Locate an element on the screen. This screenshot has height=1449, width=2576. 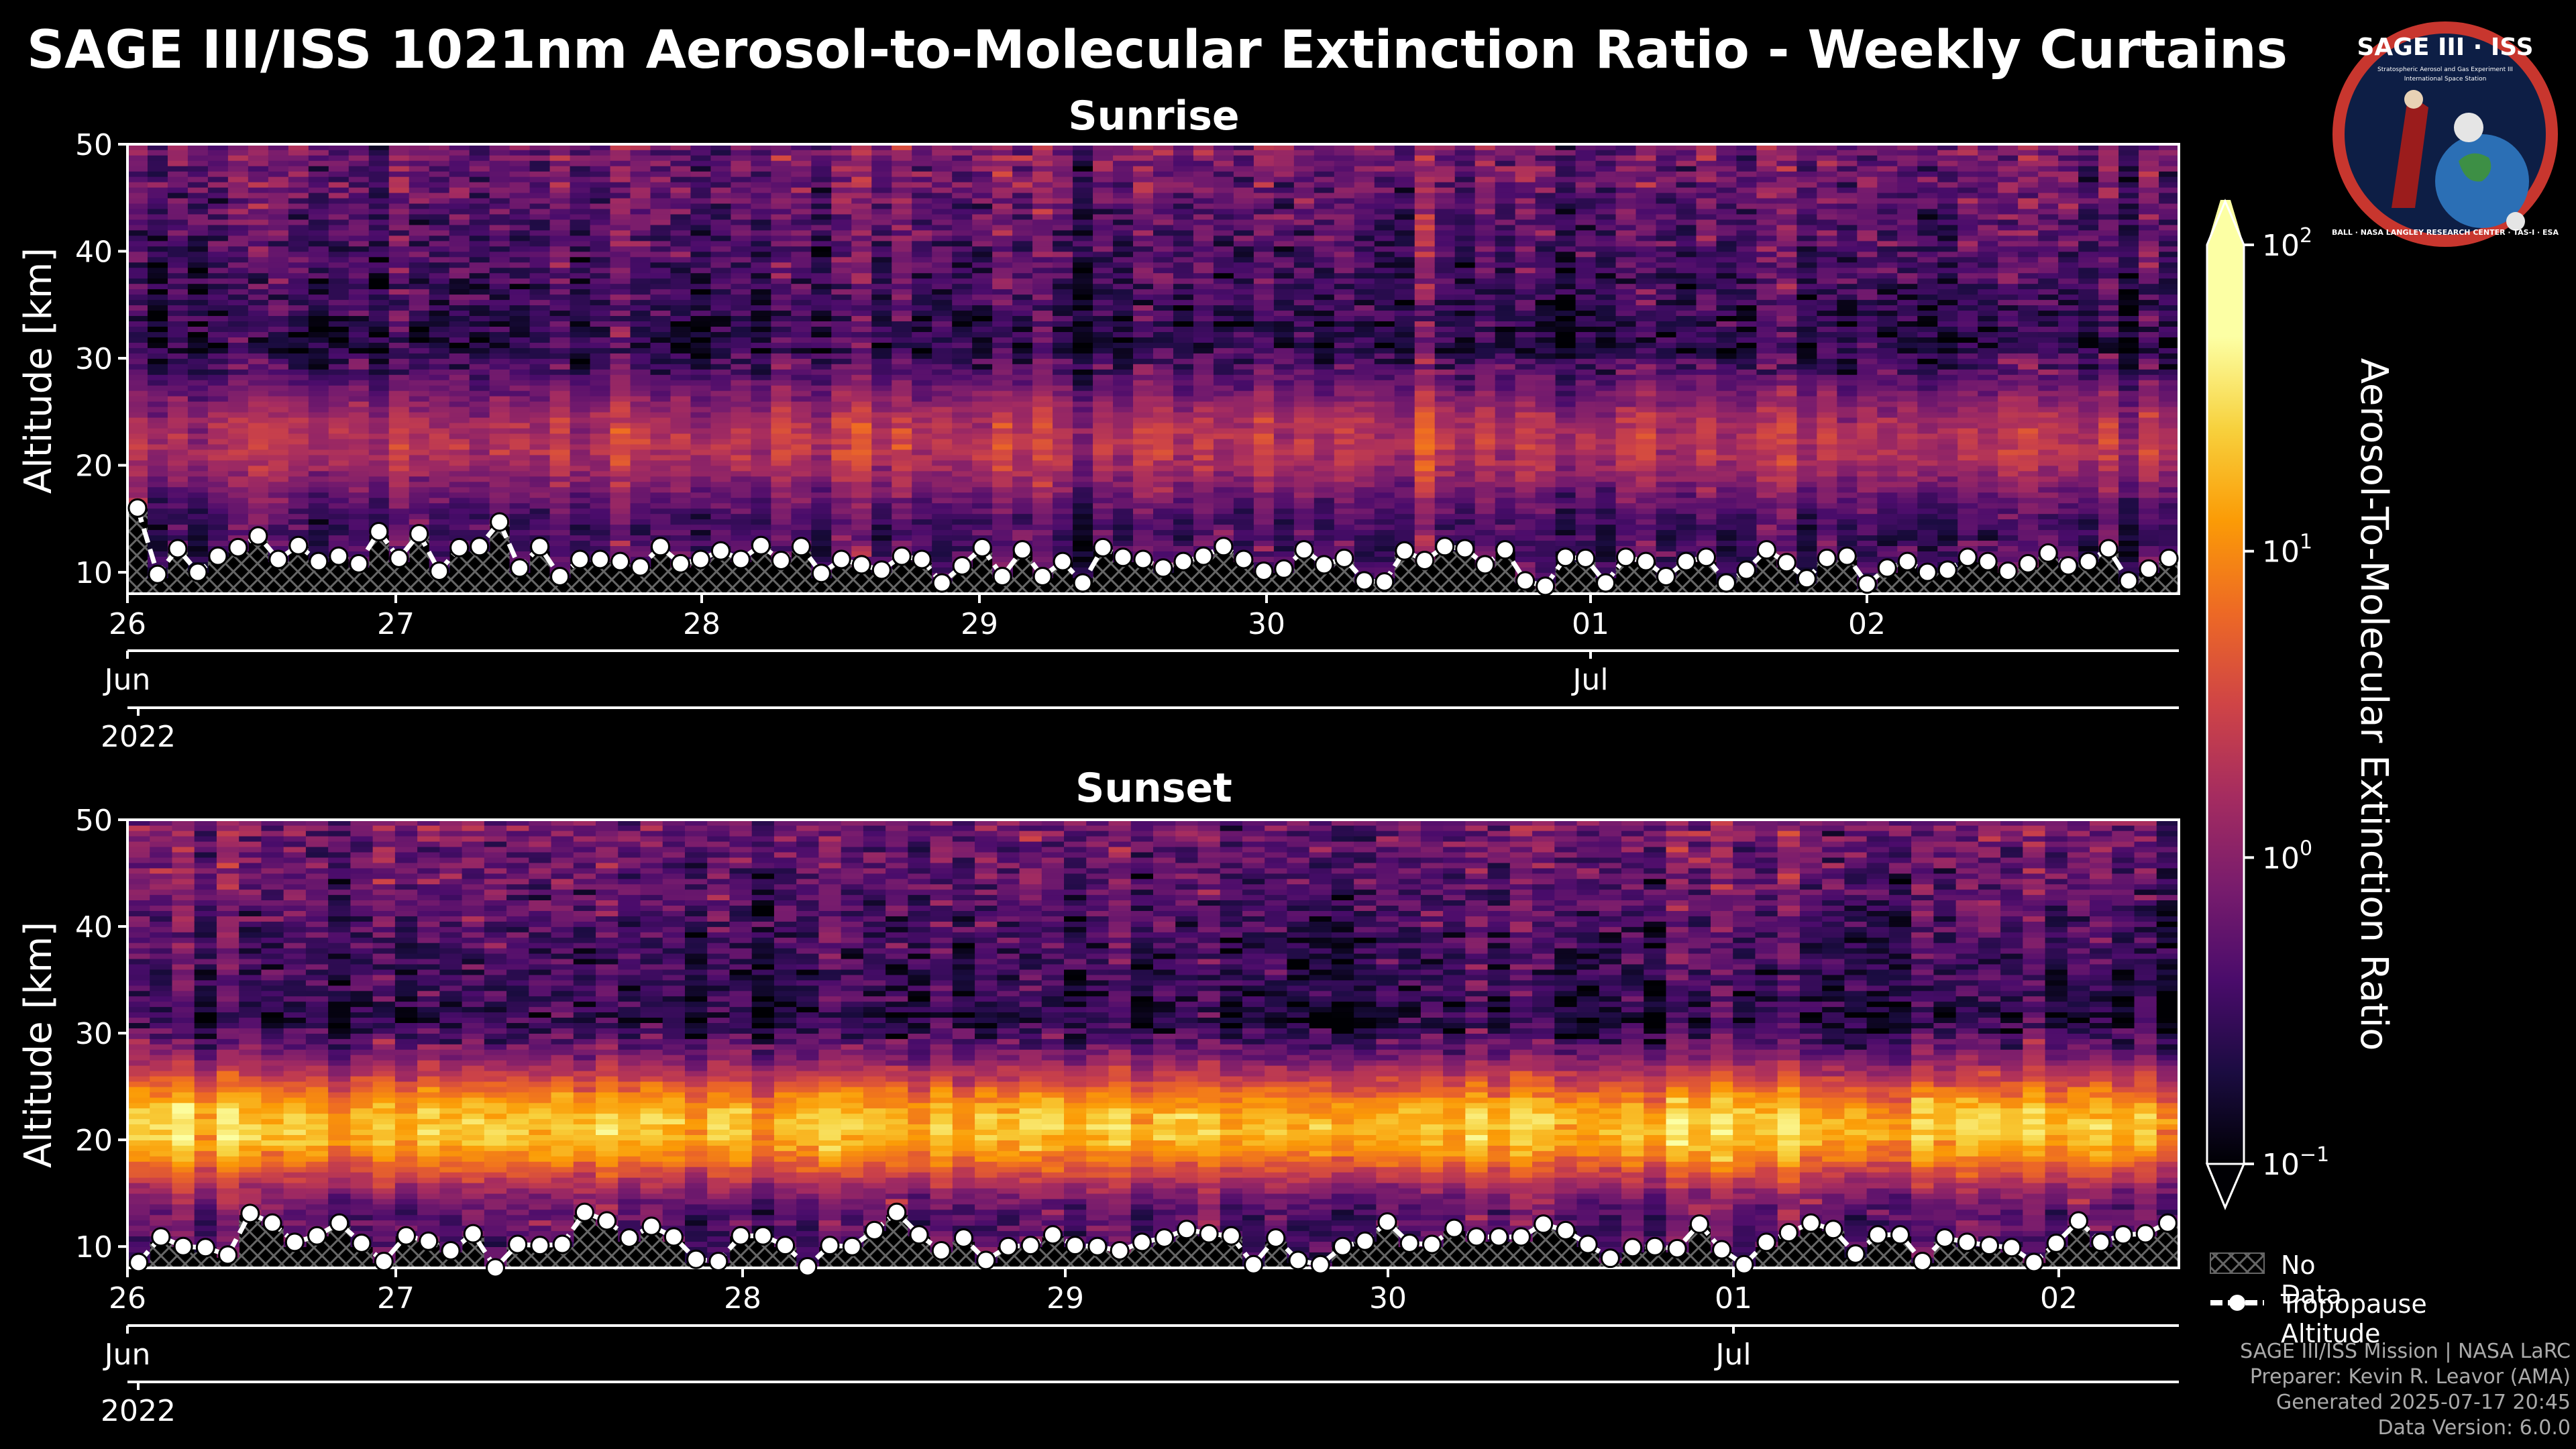
patch-subtitle-2: International Space Station is located at coordinates (2445, 79).